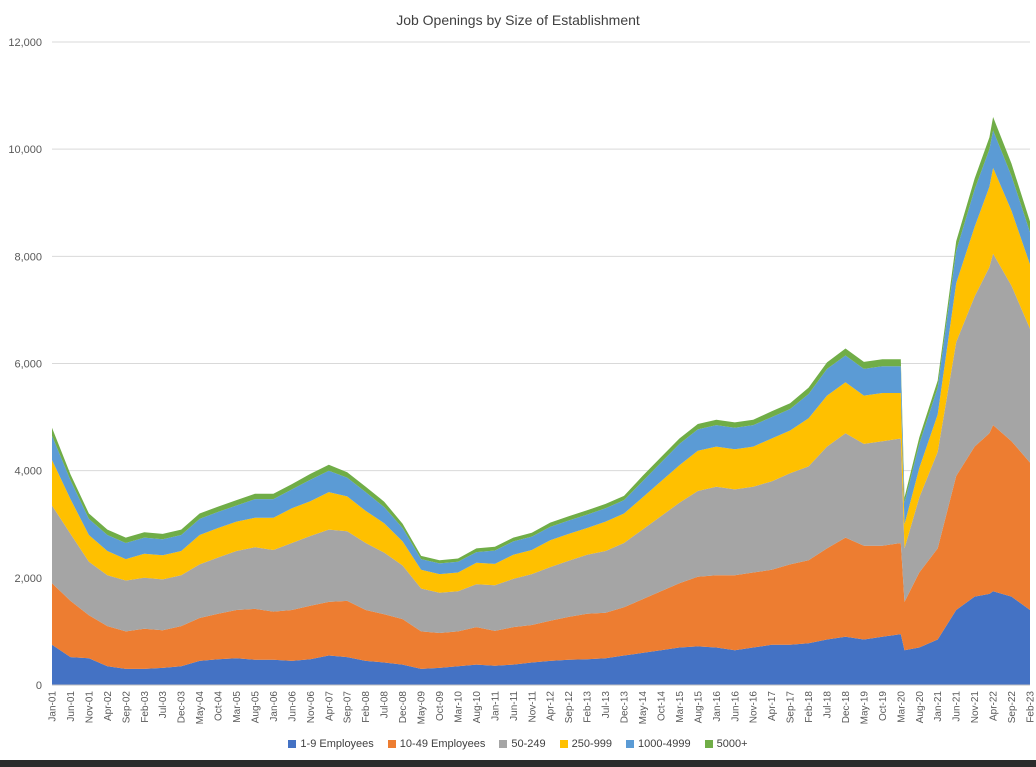 The width and height of the screenshot is (1036, 767). Describe the element at coordinates (901, 707) in the screenshot. I see `x-tick-label: Mar-20` at that location.